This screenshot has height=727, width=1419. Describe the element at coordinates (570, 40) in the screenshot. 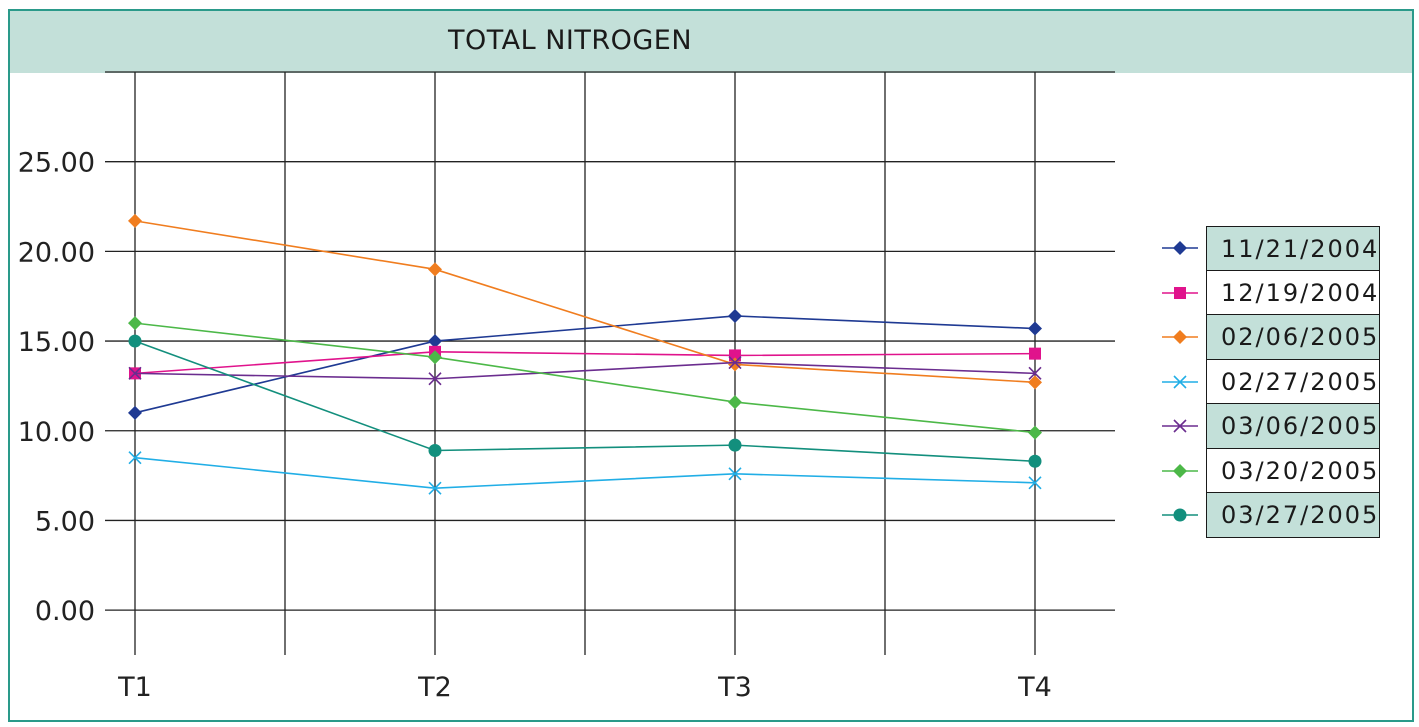

I see `chart-title: TOTAL NITROGEN` at that location.